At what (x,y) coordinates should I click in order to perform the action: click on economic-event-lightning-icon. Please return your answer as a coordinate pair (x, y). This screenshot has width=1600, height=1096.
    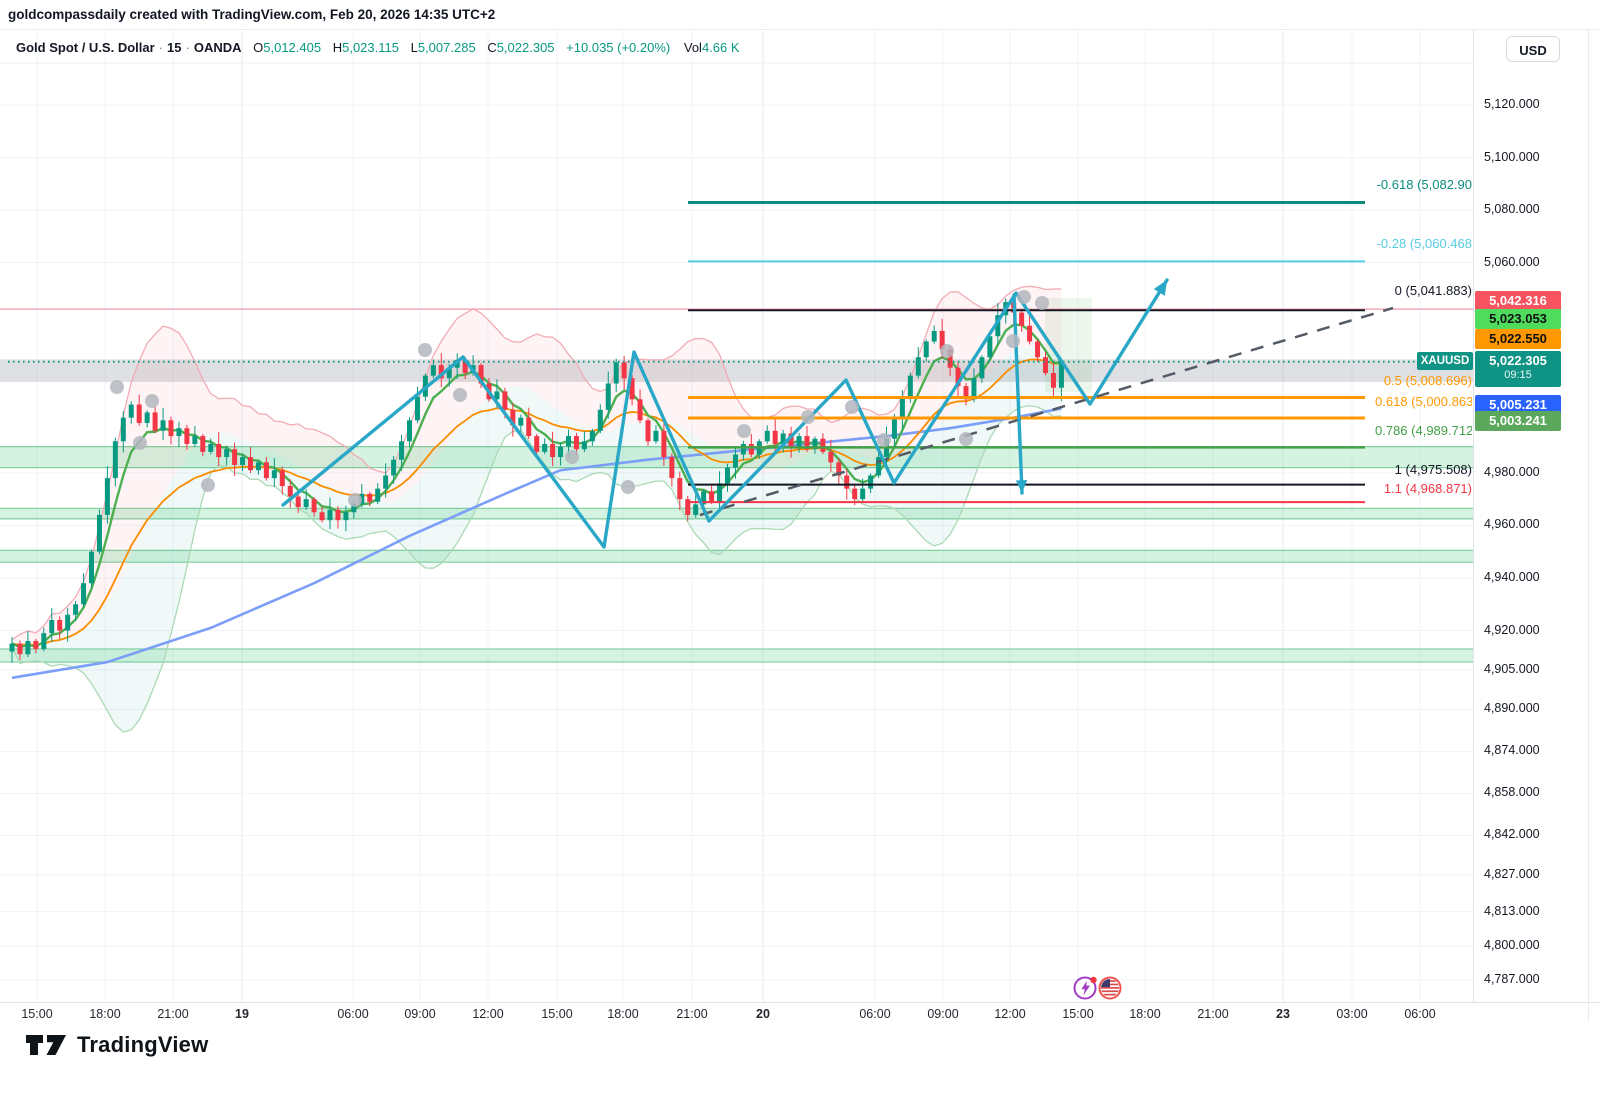
    Looking at the image, I should click on (1086, 988).